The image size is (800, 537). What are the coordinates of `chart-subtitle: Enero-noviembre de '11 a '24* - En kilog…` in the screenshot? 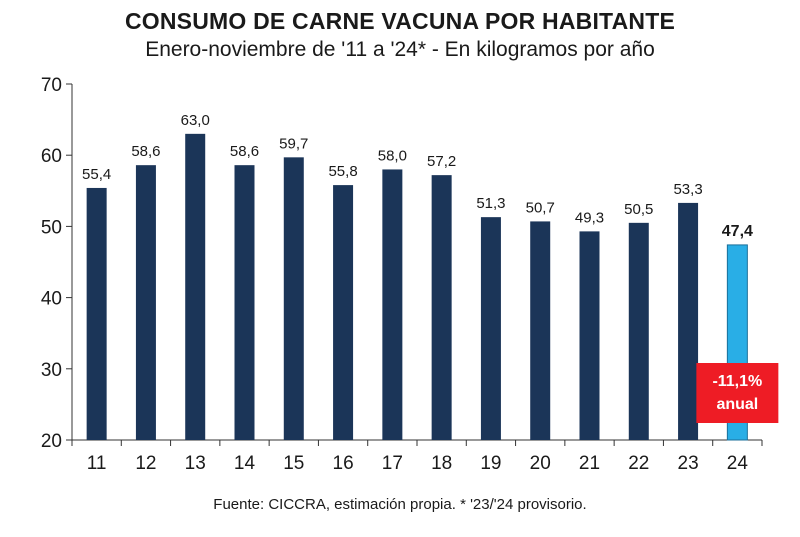 It's located at (400, 49).